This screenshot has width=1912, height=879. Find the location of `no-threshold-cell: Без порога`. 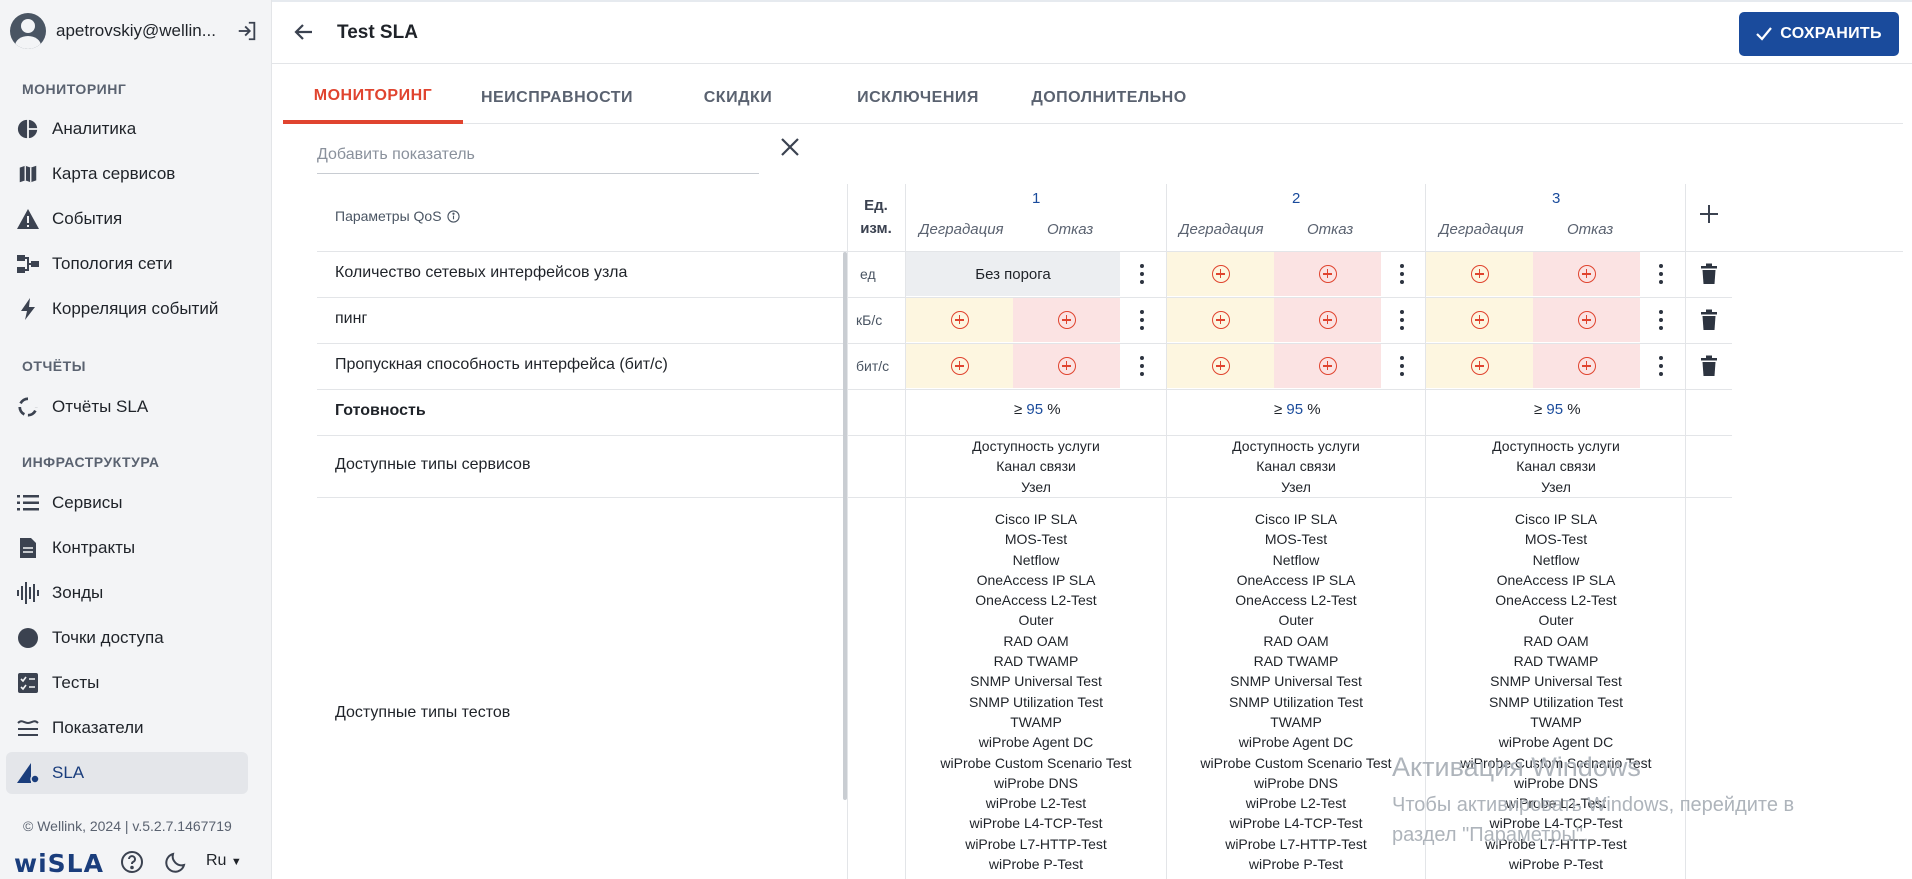

no-threshold-cell: Без порога is located at coordinates (1013, 274).